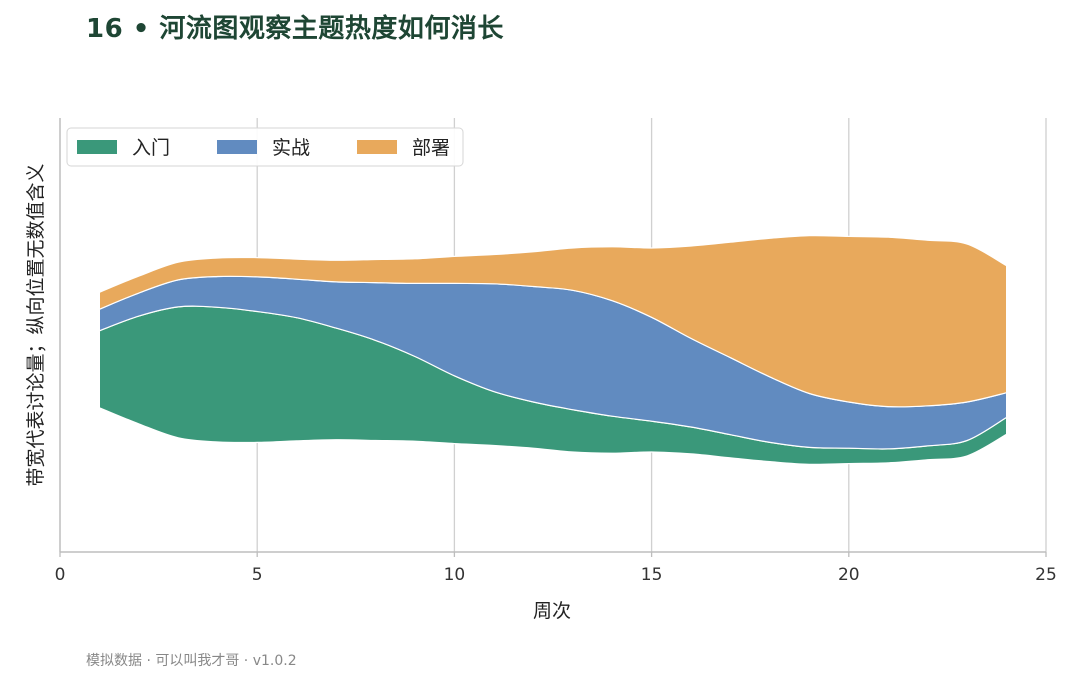 Image resolution: width=1080 pixels, height=675 pixels. What do you see at coordinates (151, 148) in the screenshot?
I see `legend-label-1: 入门` at bounding box center [151, 148].